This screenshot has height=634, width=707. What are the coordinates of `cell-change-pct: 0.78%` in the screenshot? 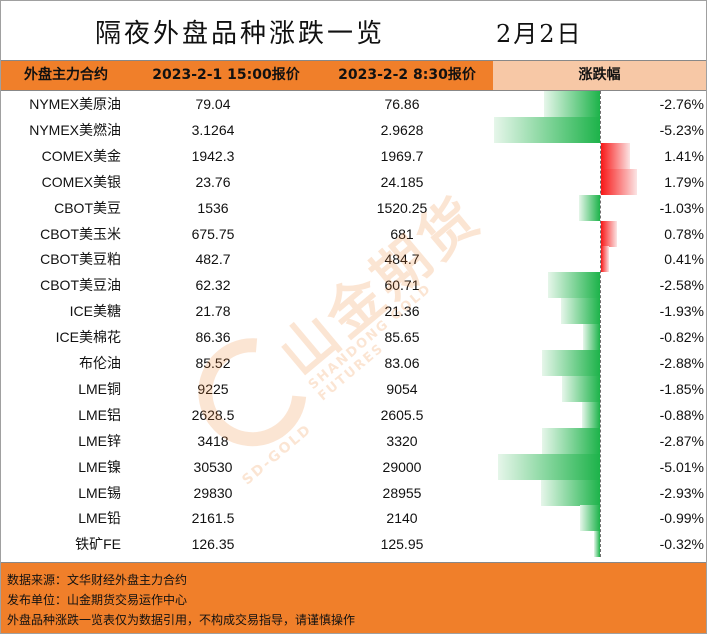 It's located at (684, 233).